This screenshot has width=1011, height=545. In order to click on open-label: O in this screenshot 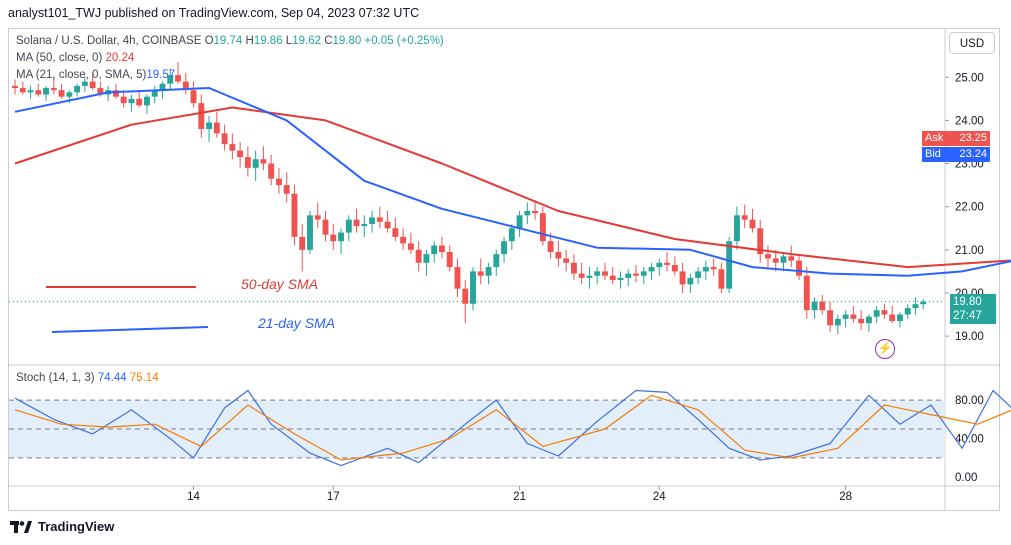, I will do `click(209, 41)`.